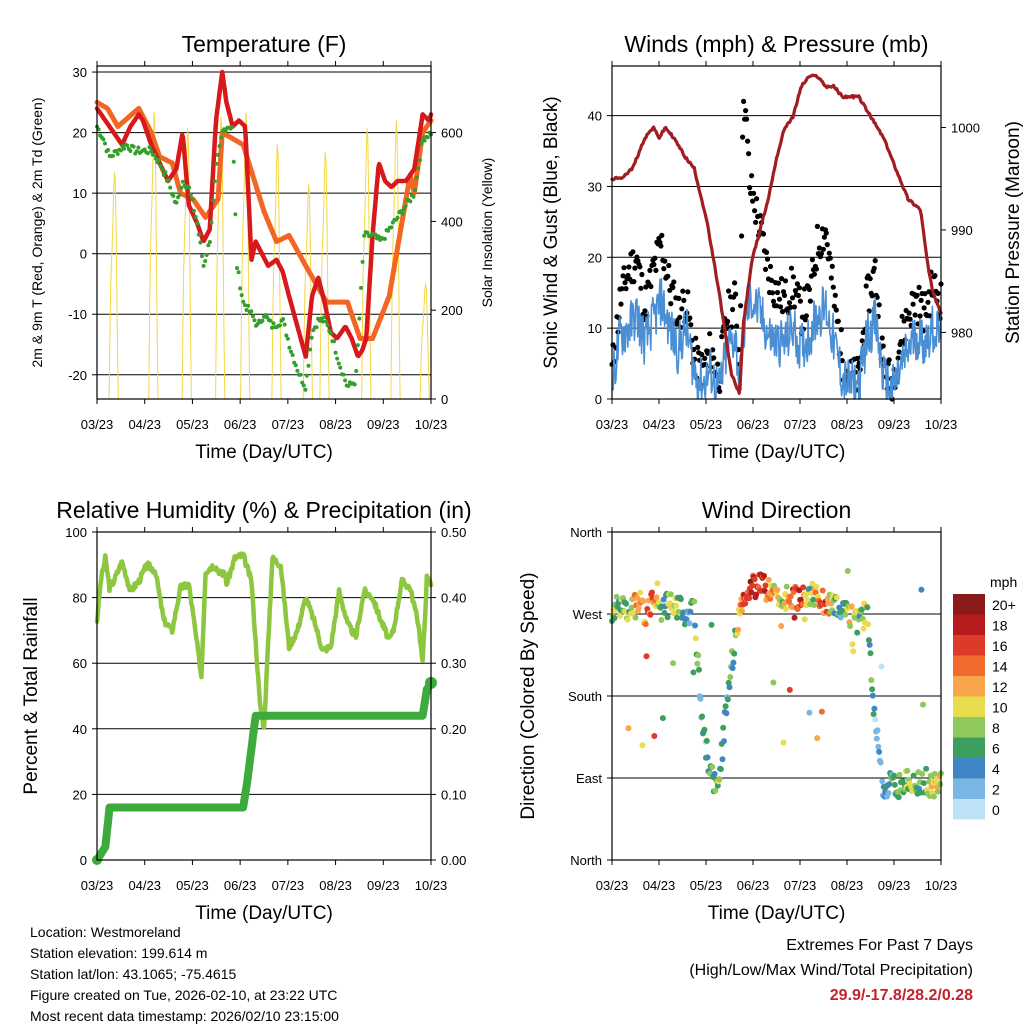  What do you see at coordinates (80, 663) in the screenshot?
I see `y-tick-label: 60` at bounding box center [80, 663].